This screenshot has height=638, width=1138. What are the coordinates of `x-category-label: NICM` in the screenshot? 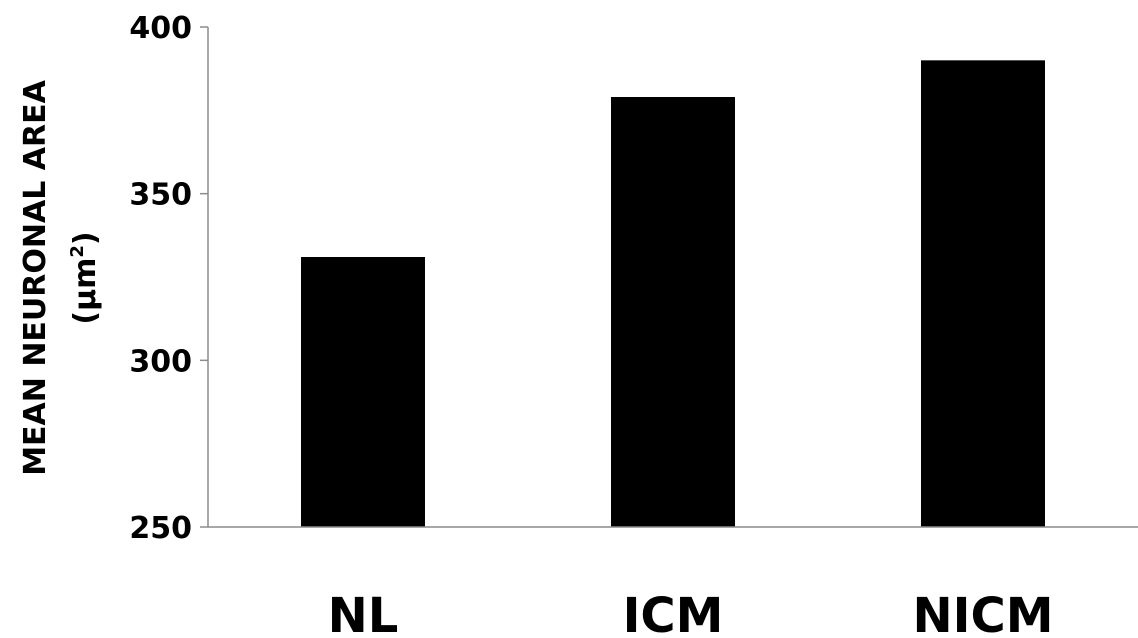 It's located at (982, 613).